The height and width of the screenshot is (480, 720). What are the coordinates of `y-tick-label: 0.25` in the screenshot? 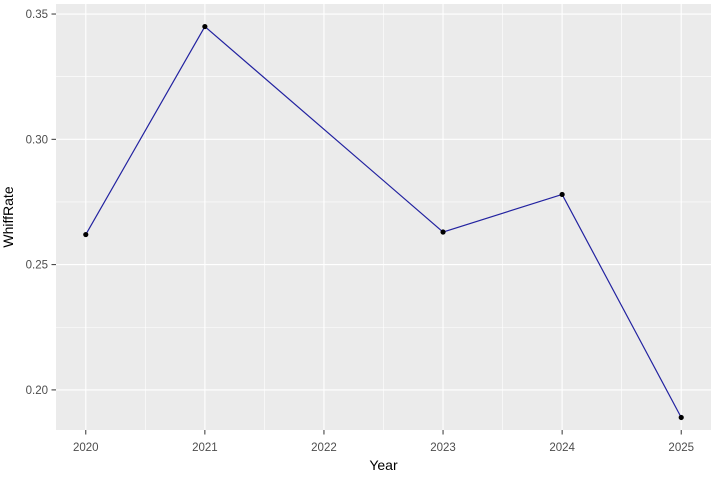 It's located at (37, 266).